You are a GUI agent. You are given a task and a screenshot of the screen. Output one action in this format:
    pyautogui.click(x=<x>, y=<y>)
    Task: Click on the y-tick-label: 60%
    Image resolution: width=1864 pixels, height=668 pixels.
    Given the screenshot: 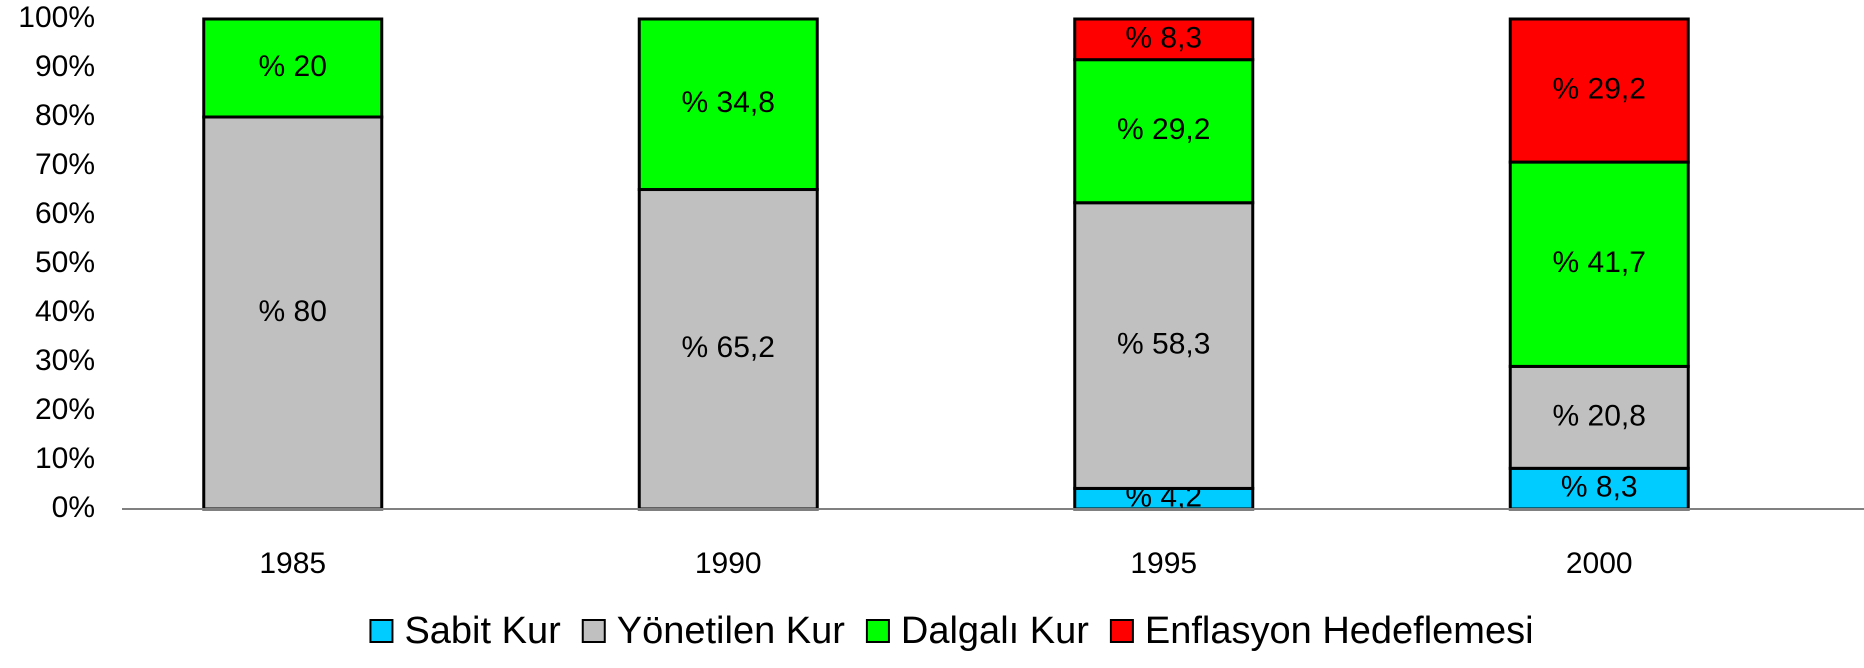 What is the action you would take?
    pyautogui.click(x=65, y=213)
    